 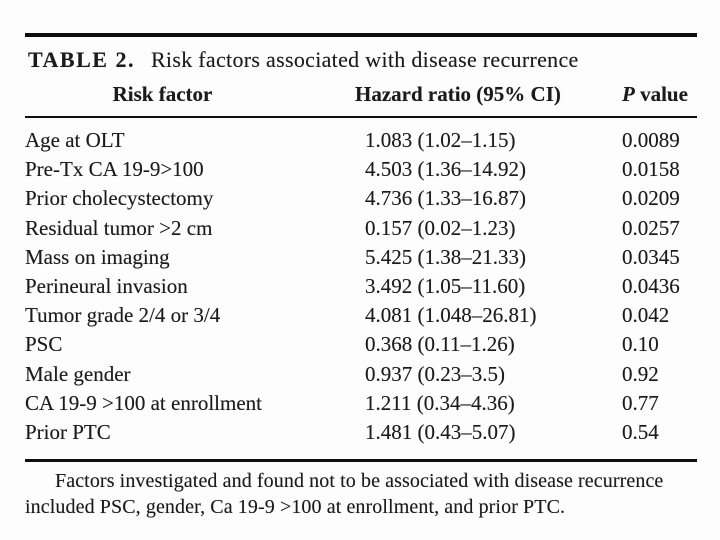 I want to click on cell-p-value: 0.0345, so click(x=651, y=256).